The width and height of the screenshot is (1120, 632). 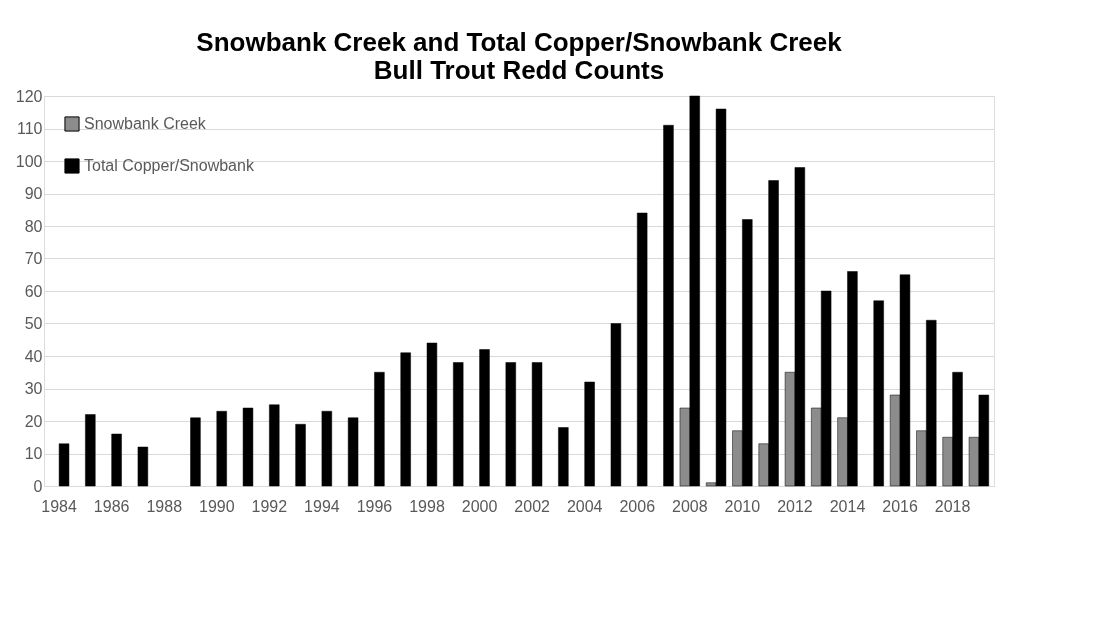 I want to click on y-tick-label: 110, so click(x=29, y=128).